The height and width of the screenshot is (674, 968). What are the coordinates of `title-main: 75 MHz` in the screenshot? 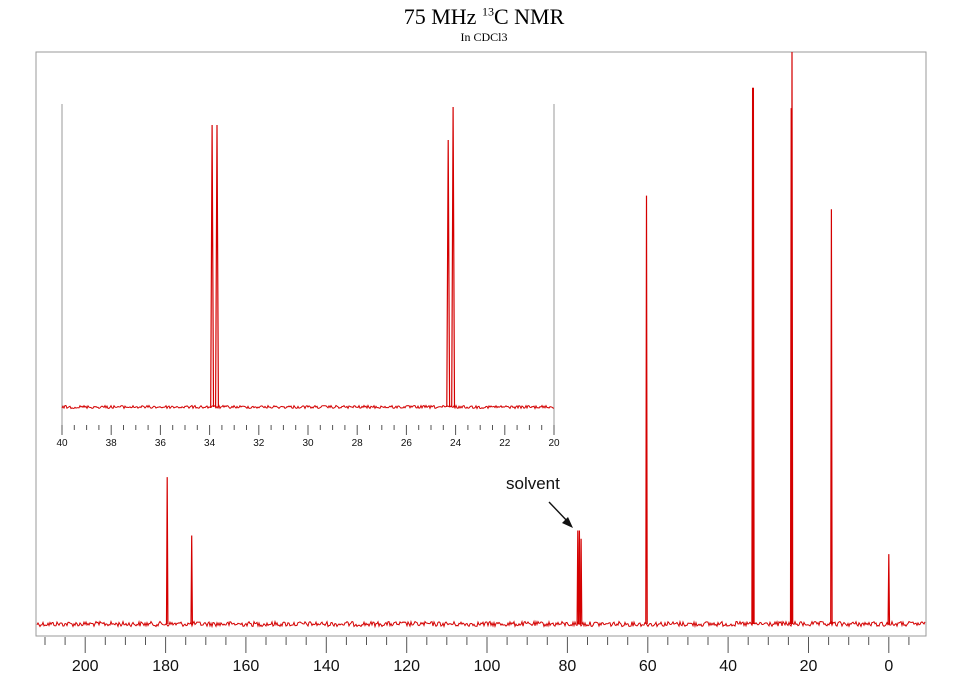 It's located at (442, 16).